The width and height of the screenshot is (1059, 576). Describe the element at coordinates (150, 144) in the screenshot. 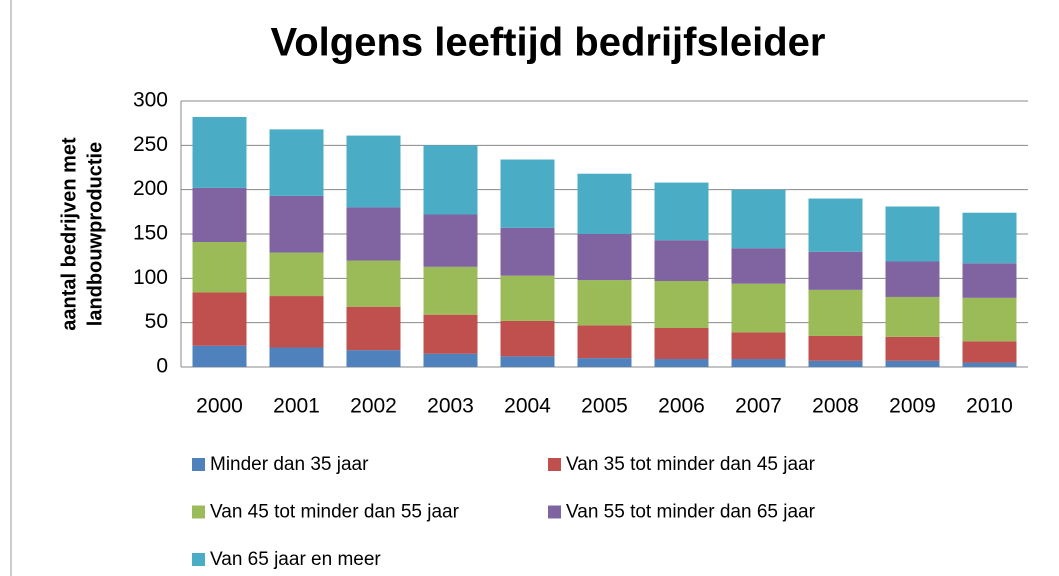

I see `y-tick-label: 250` at that location.